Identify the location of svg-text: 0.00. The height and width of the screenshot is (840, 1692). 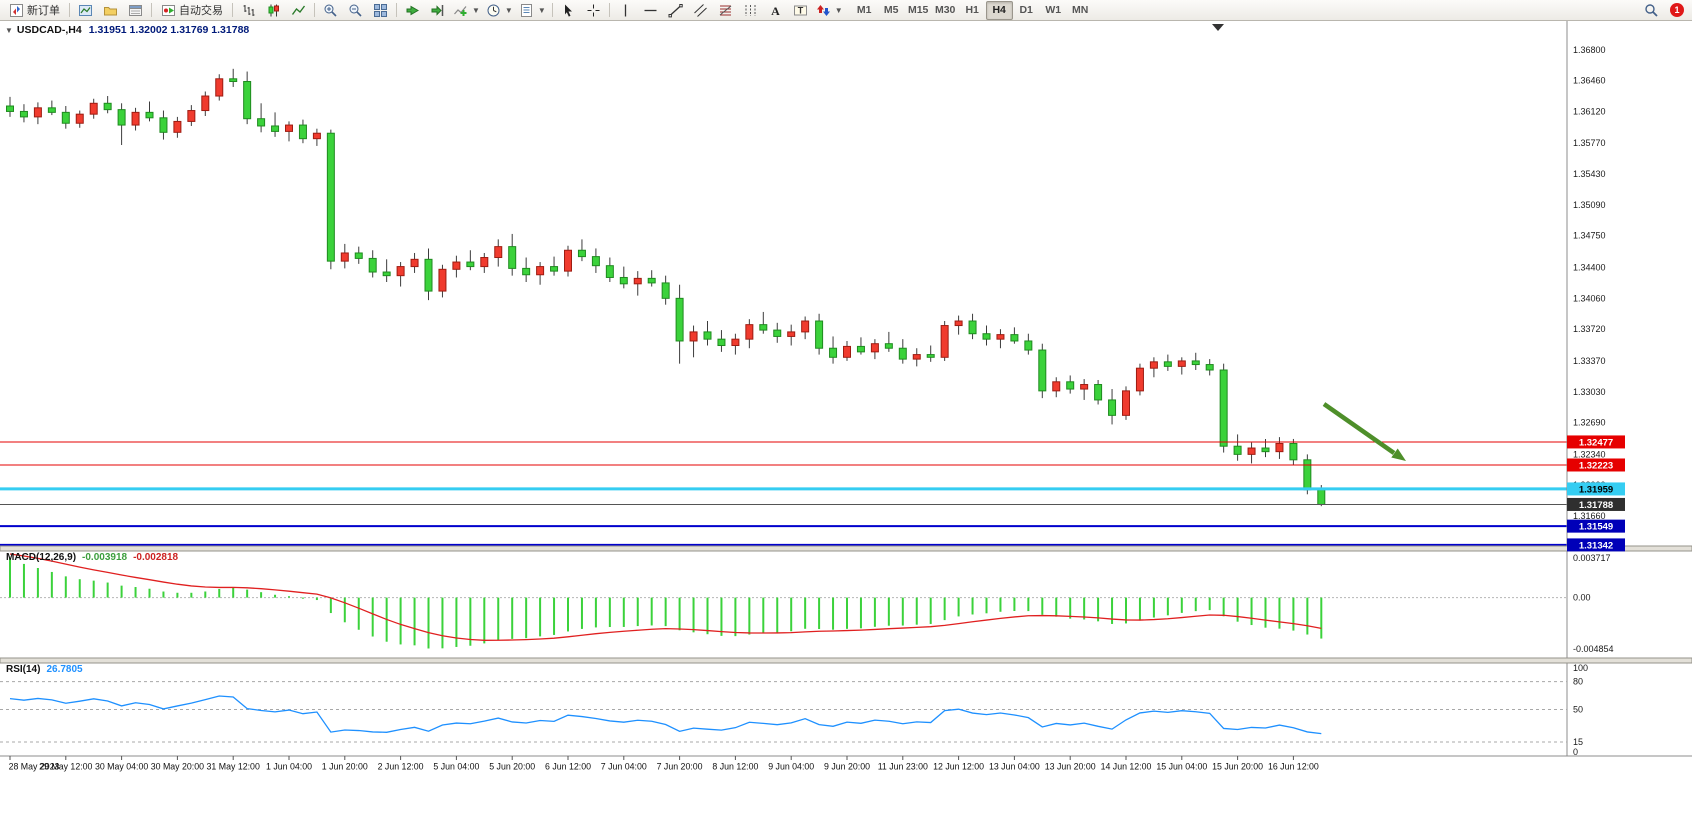
(1582, 598).